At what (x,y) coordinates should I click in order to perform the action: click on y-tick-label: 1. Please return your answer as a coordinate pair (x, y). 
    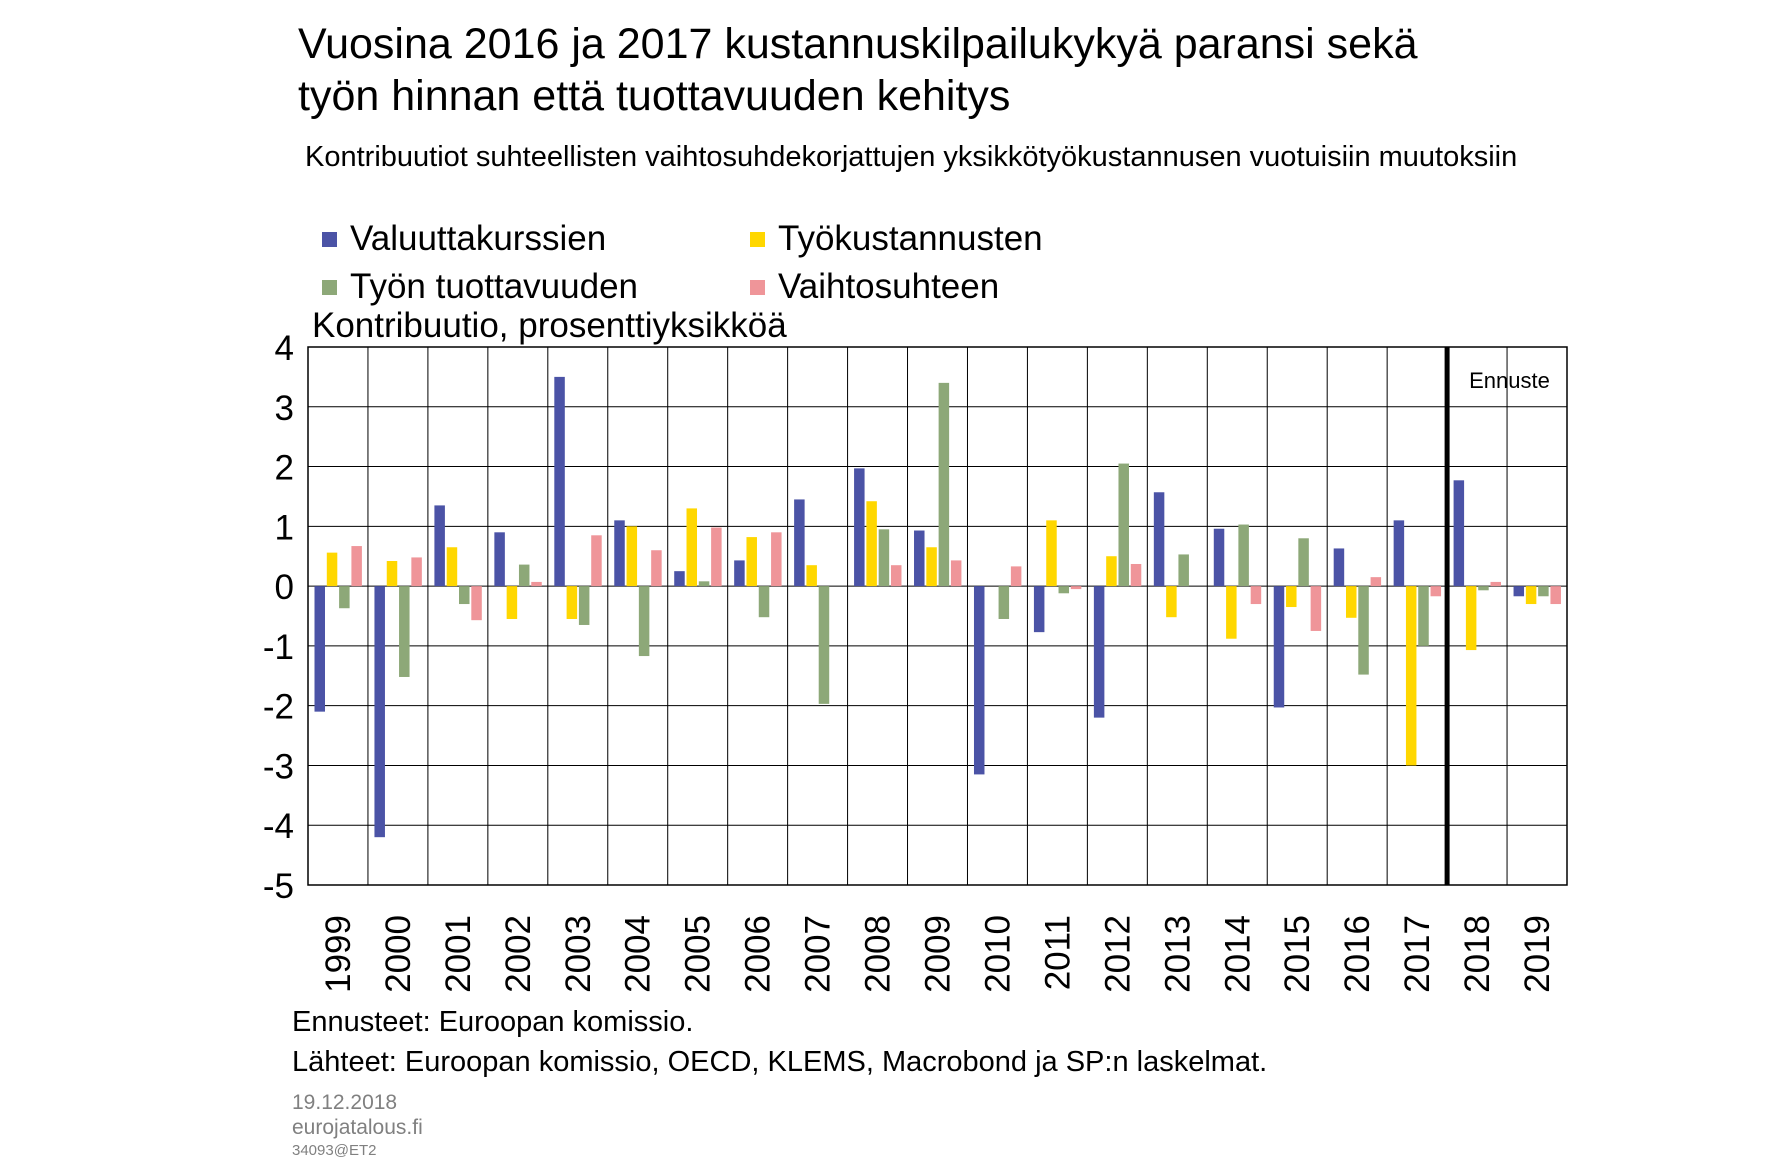
    Looking at the image, I should click on (284, 527).